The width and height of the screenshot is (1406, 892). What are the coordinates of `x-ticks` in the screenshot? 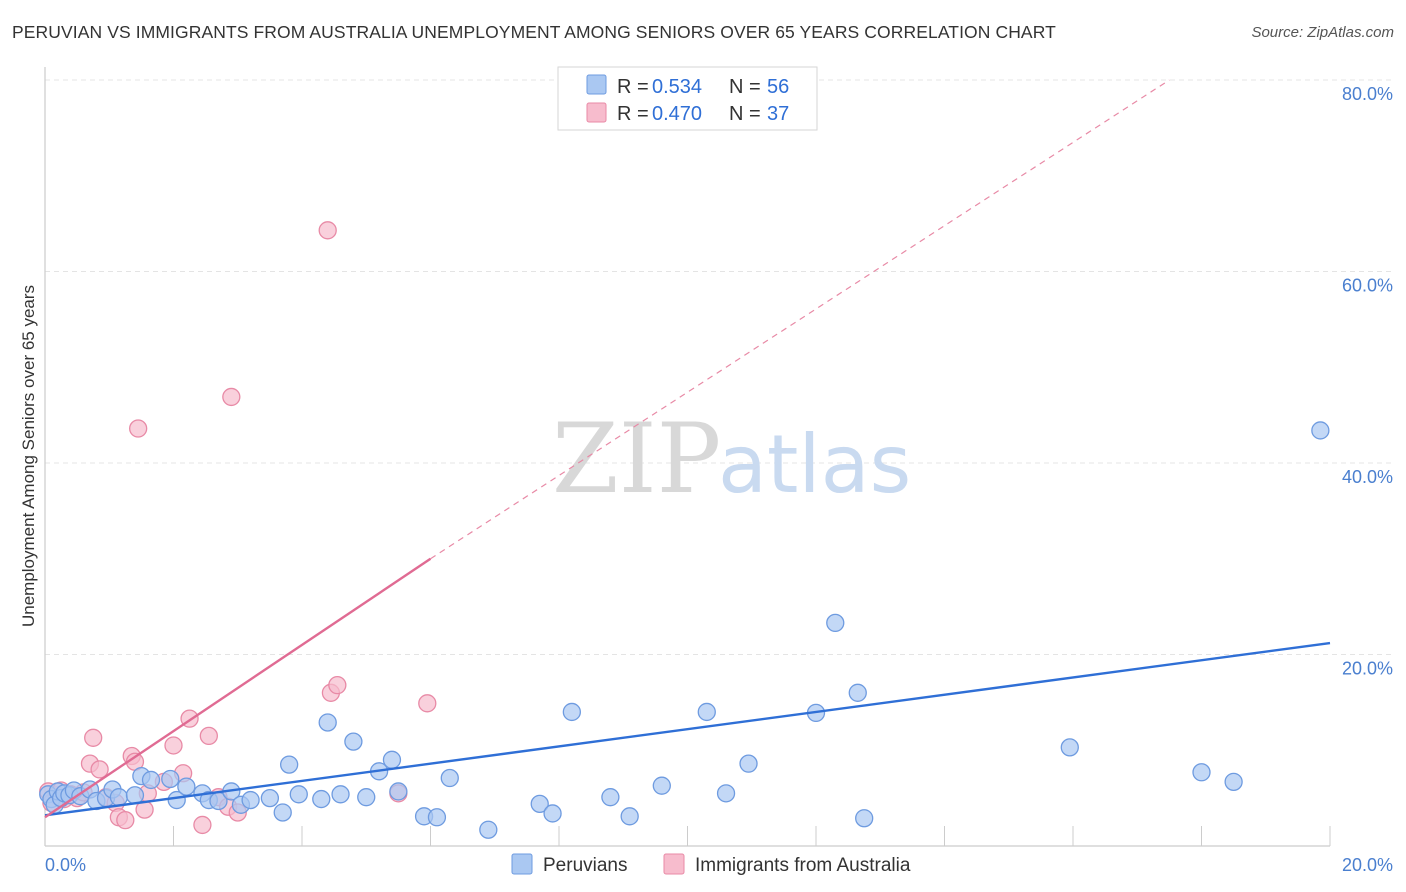 It's located at (752, 836).